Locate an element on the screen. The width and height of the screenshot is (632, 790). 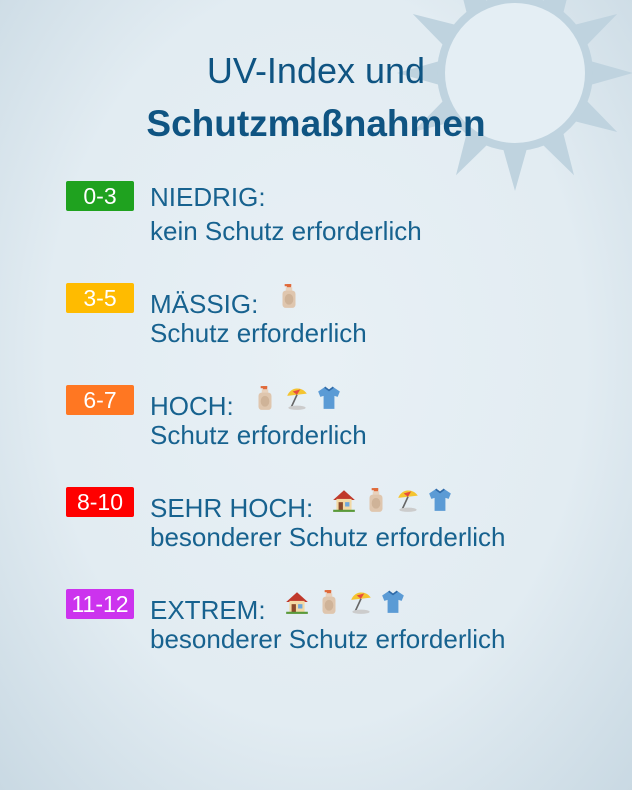
title-line-1: UV-Index und is located at coordinates (316, 70).